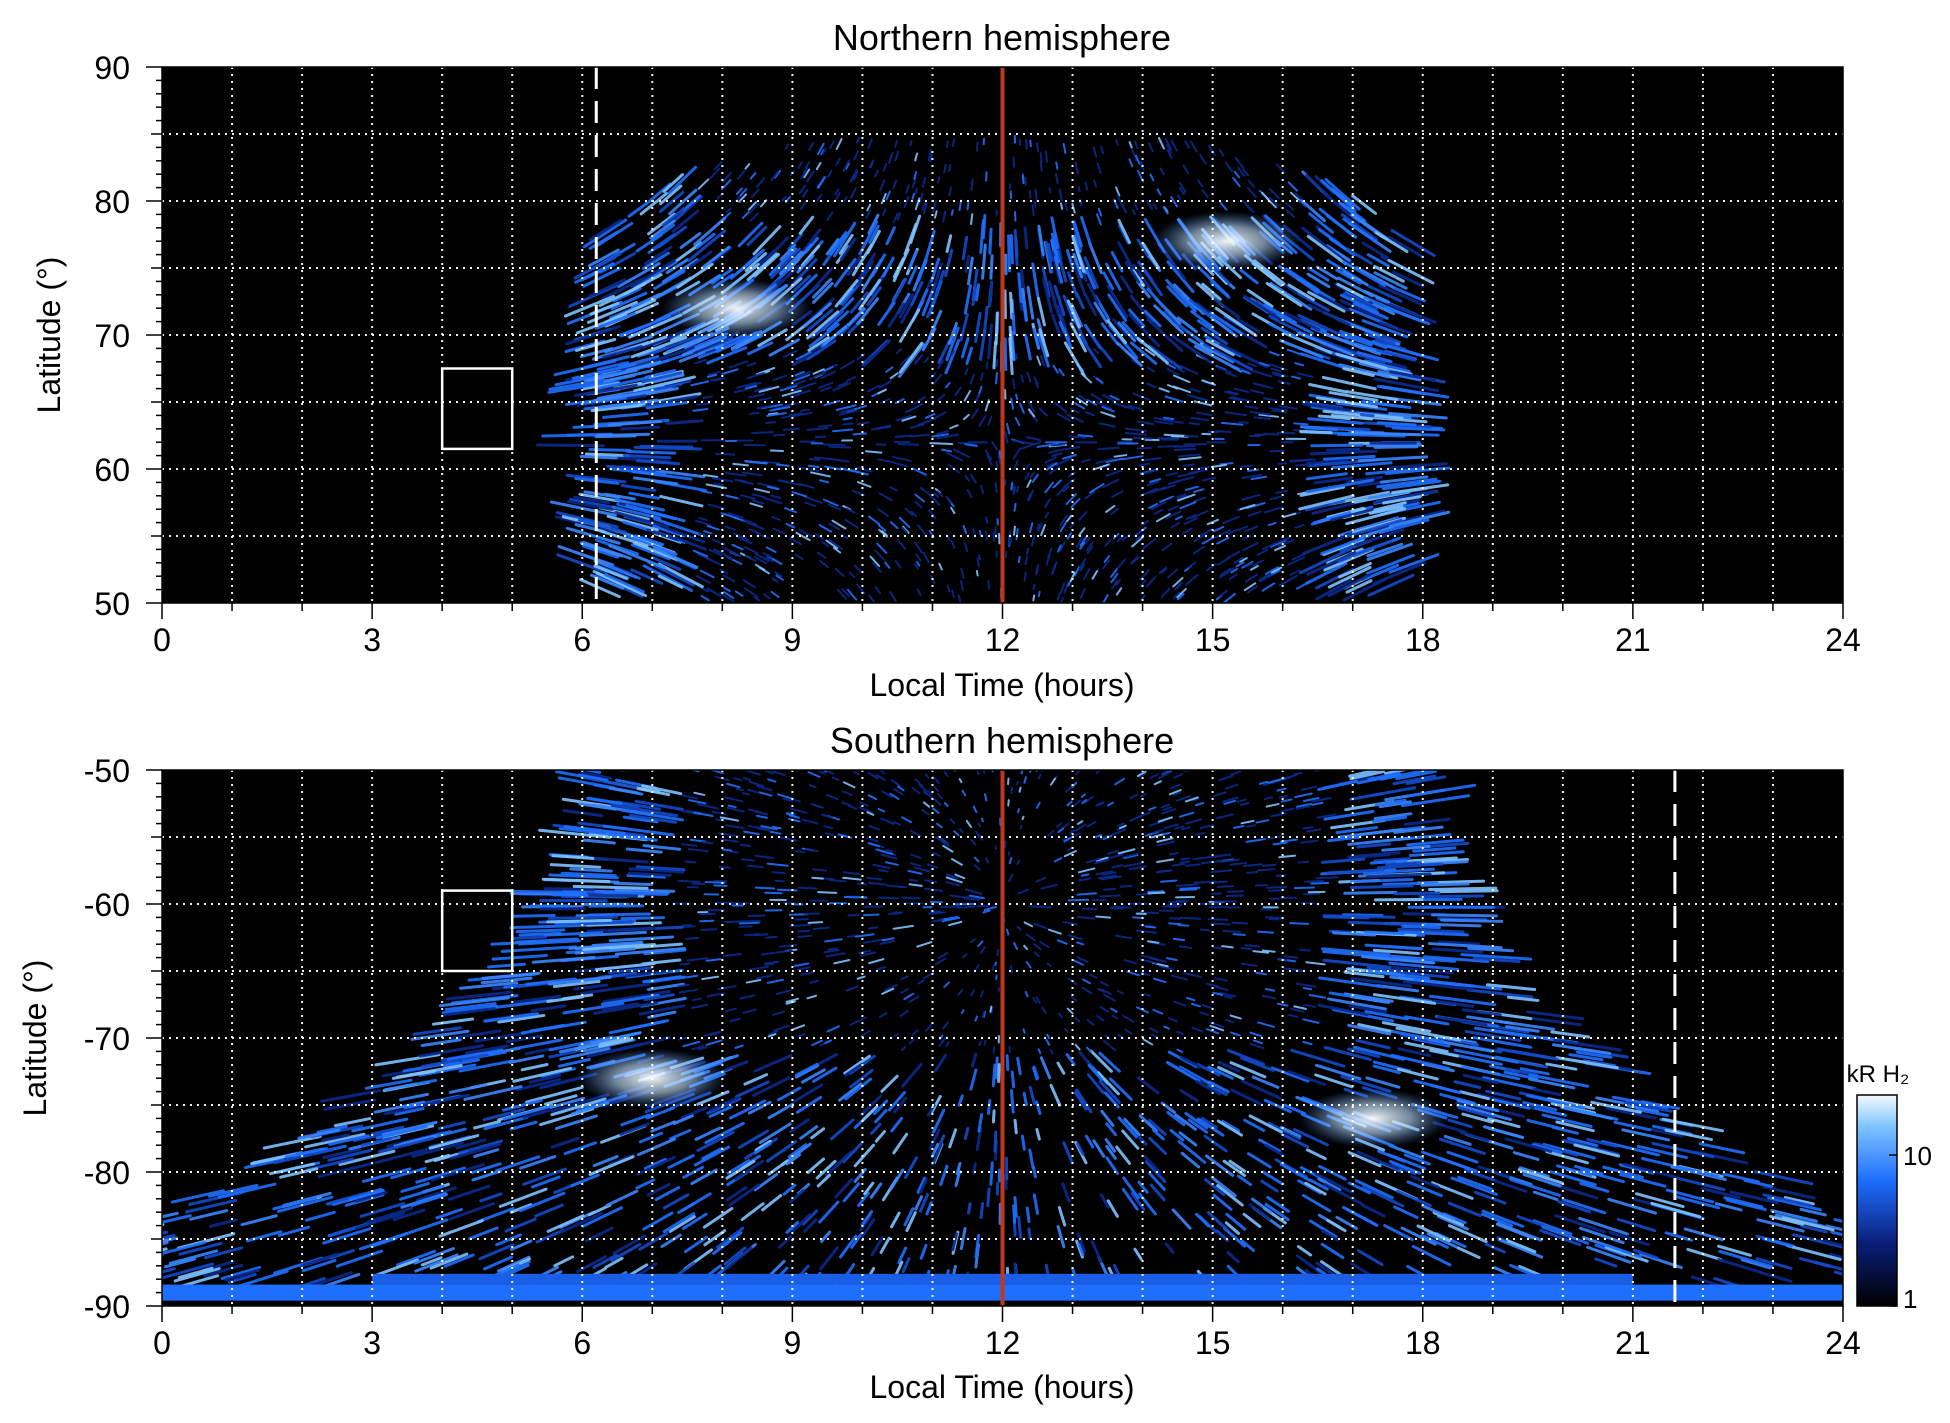  Describe the element at coordinates (1226, 241) in the screenshot. I see `bright-spot` at that location.